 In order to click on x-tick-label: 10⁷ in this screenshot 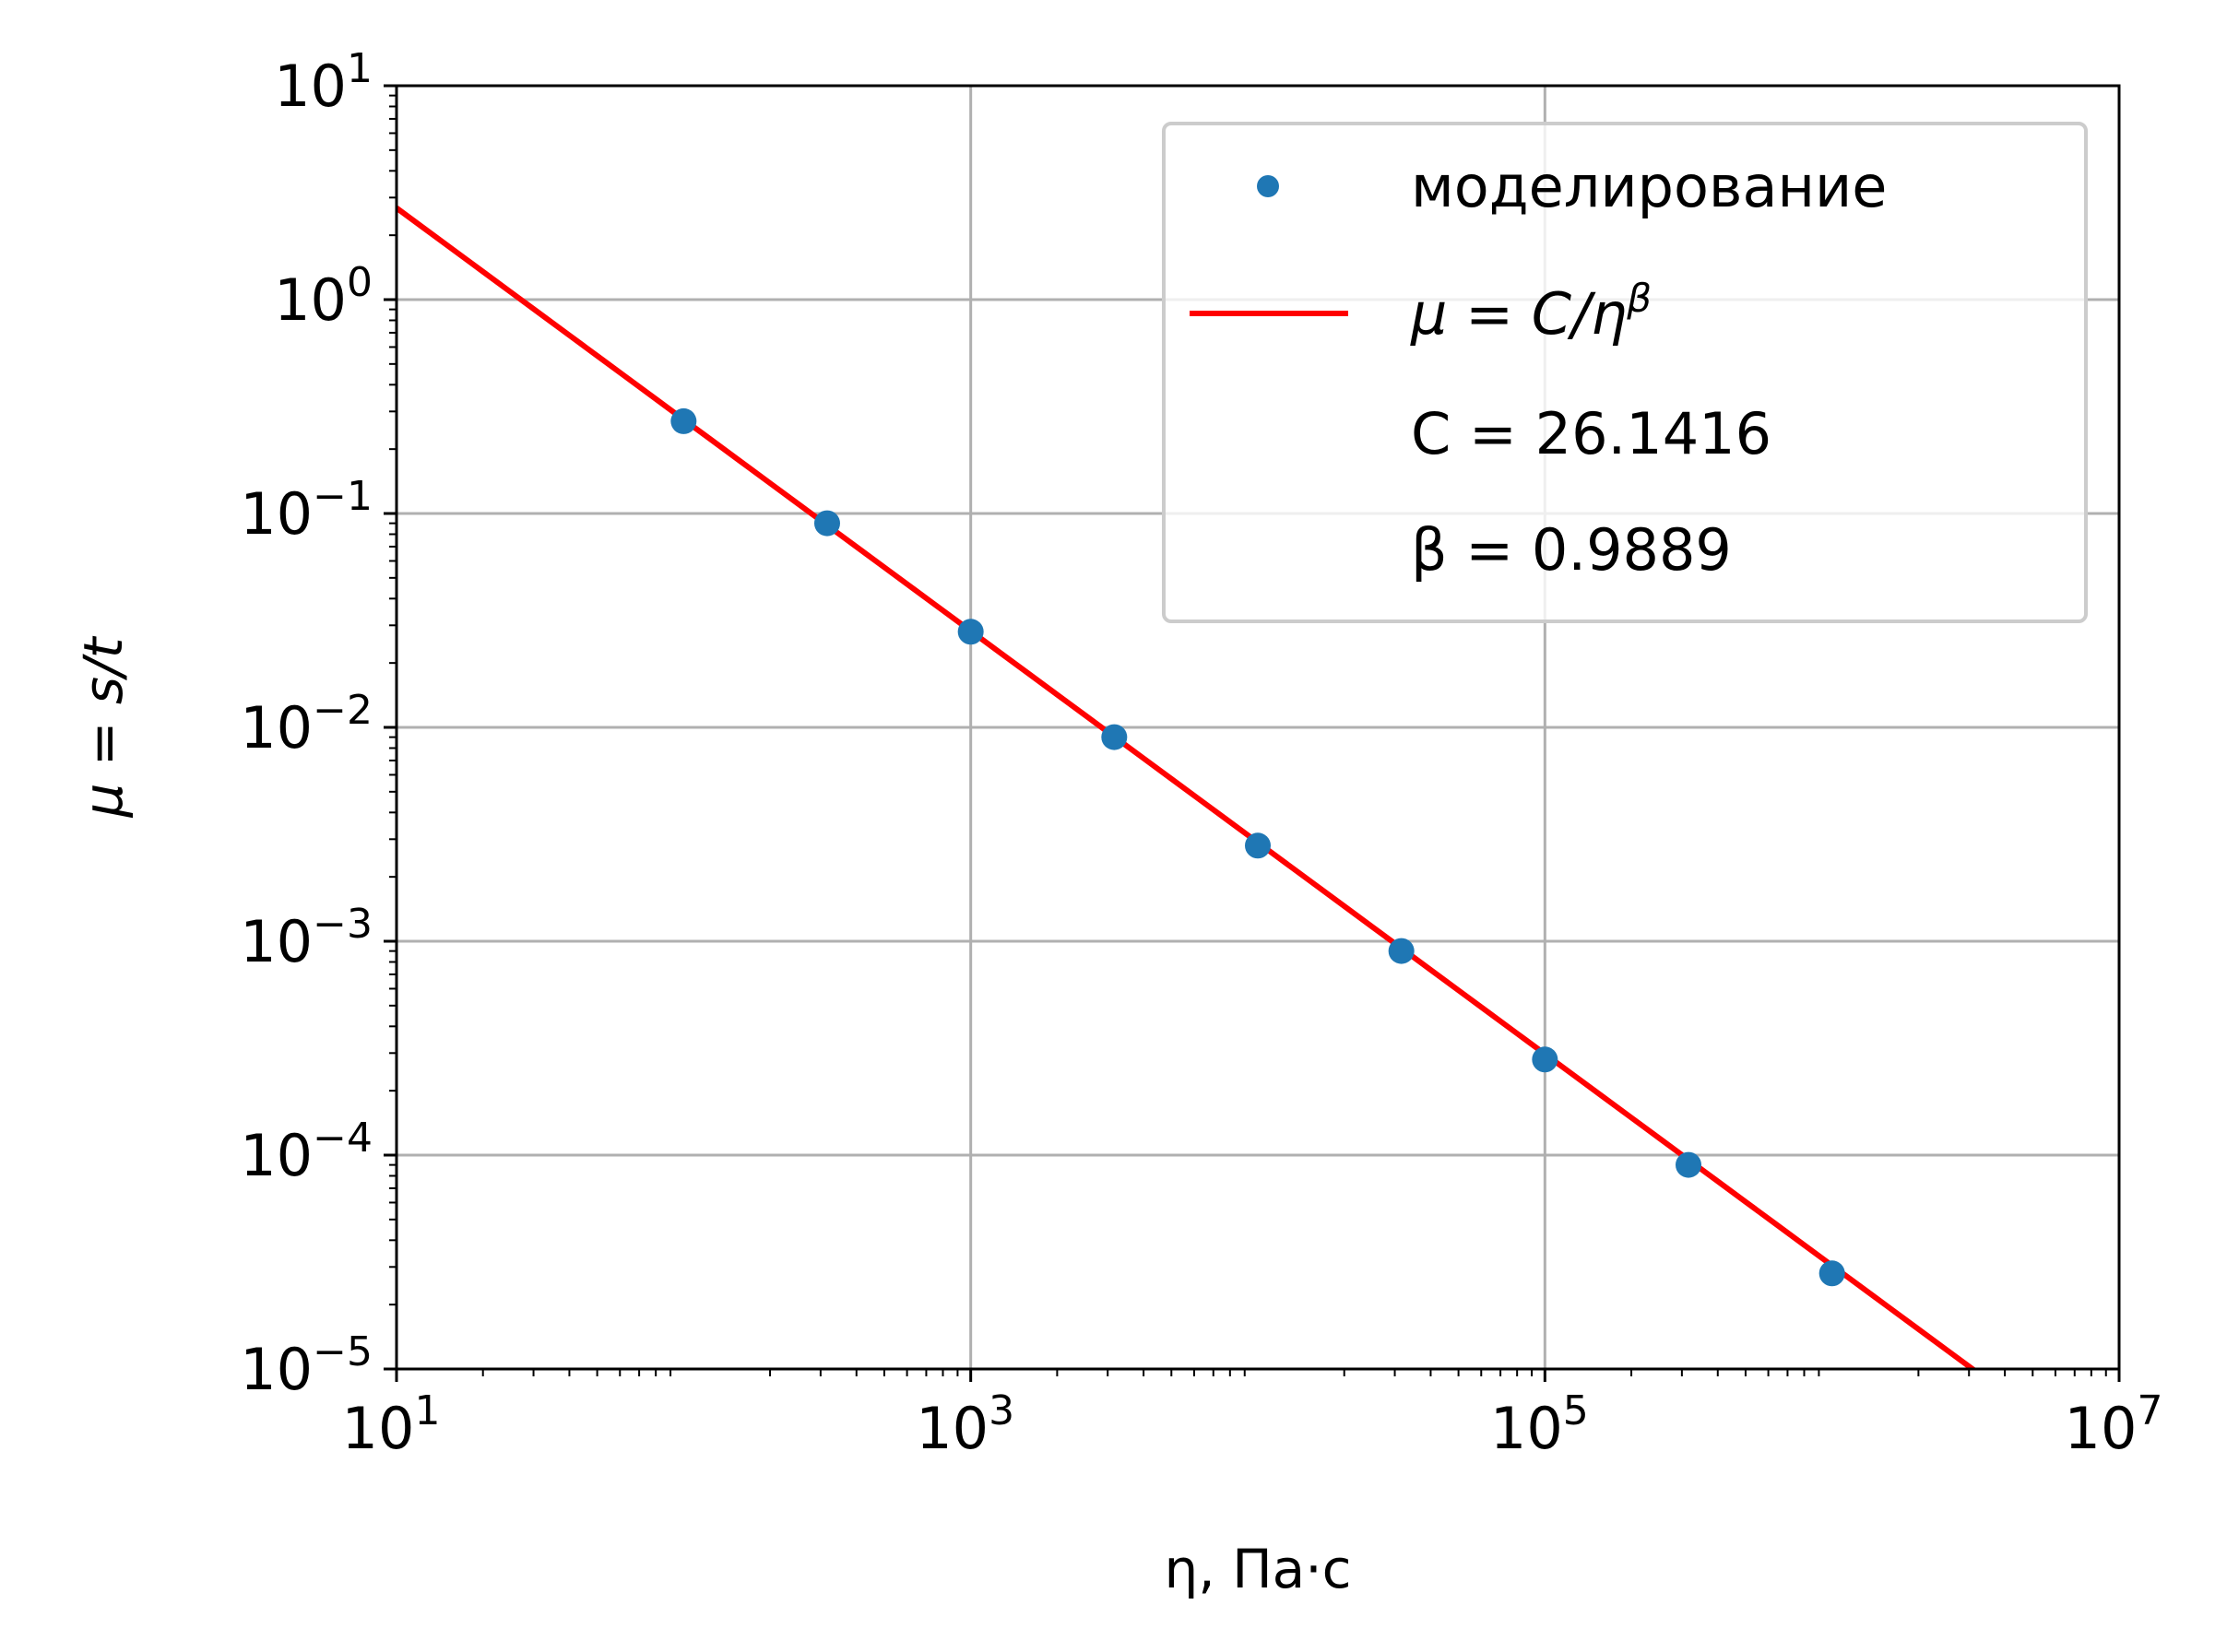, I will do `click(2114, 1424)`.